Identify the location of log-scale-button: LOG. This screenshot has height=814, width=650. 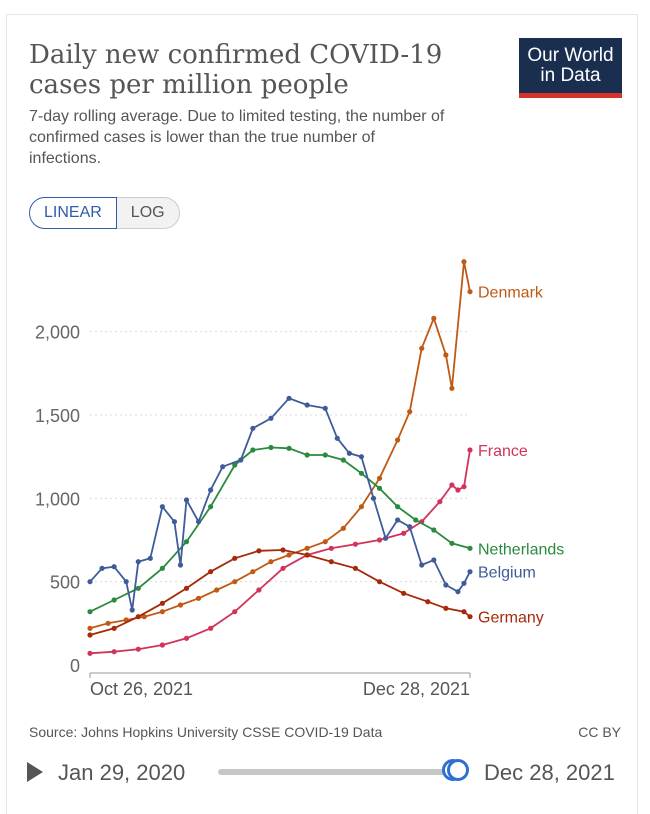
(148, 213).